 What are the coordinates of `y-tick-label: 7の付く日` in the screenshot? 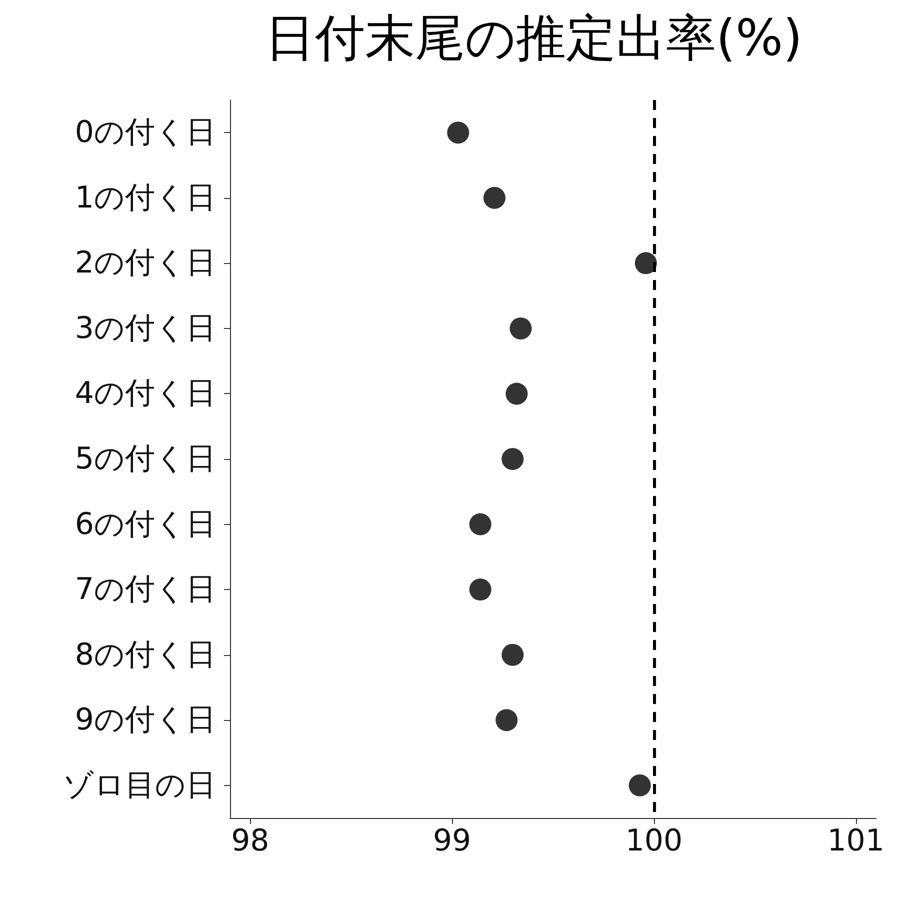 It's located at (145, 590).